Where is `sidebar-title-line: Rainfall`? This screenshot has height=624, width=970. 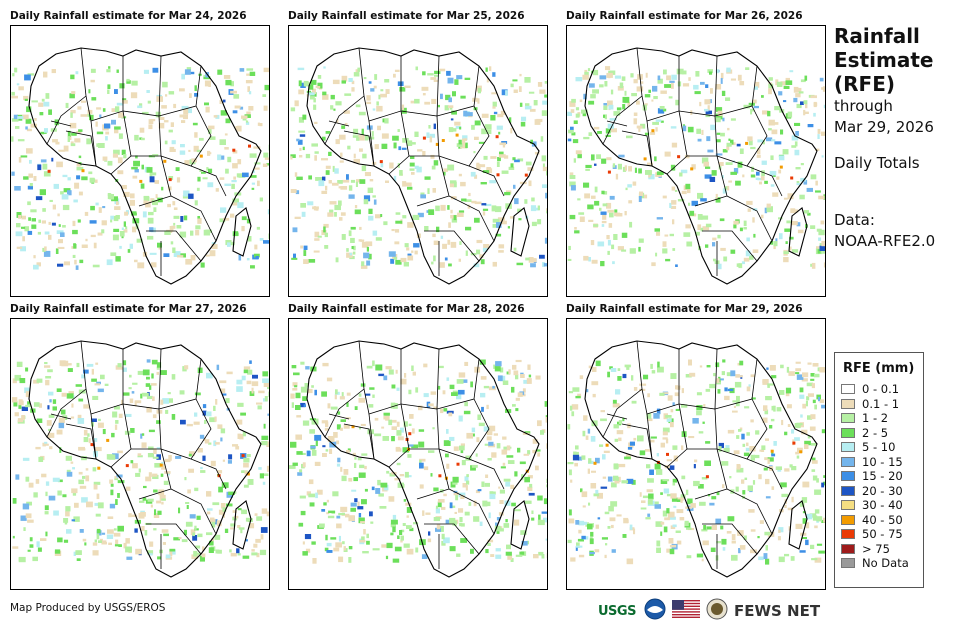 sidebar-title-line: Rainfall is located at coordinates (877, 36).